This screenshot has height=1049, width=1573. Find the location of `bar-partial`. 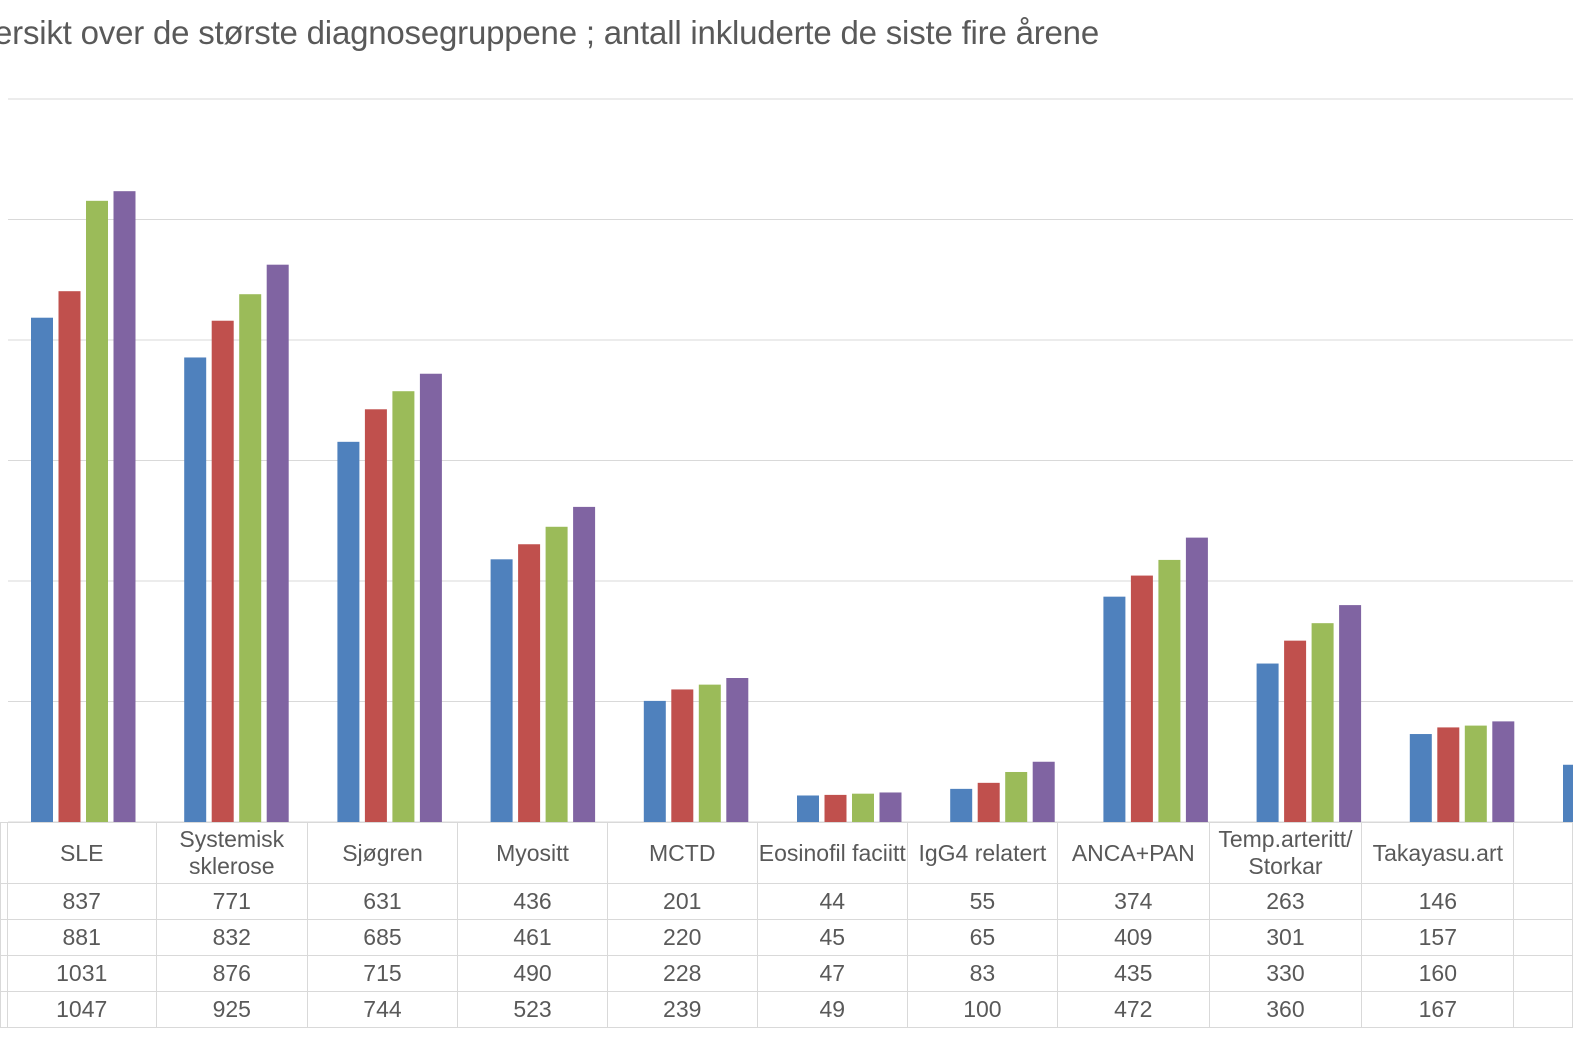

bar-partial is located at coordinates (1568, 793).